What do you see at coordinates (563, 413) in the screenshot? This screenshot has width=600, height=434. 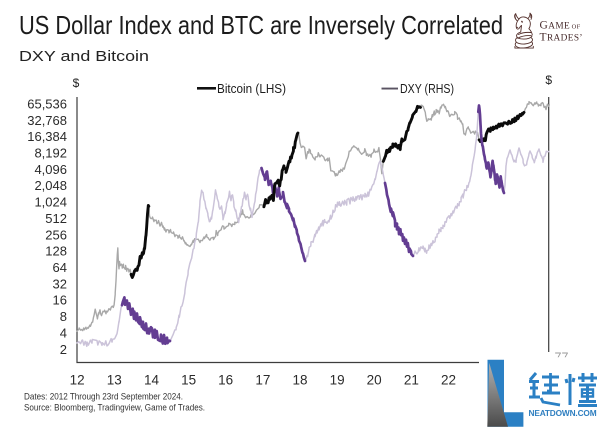 I see `svg-text: NEATDOWN.COM` at bounding box center [563, 413].